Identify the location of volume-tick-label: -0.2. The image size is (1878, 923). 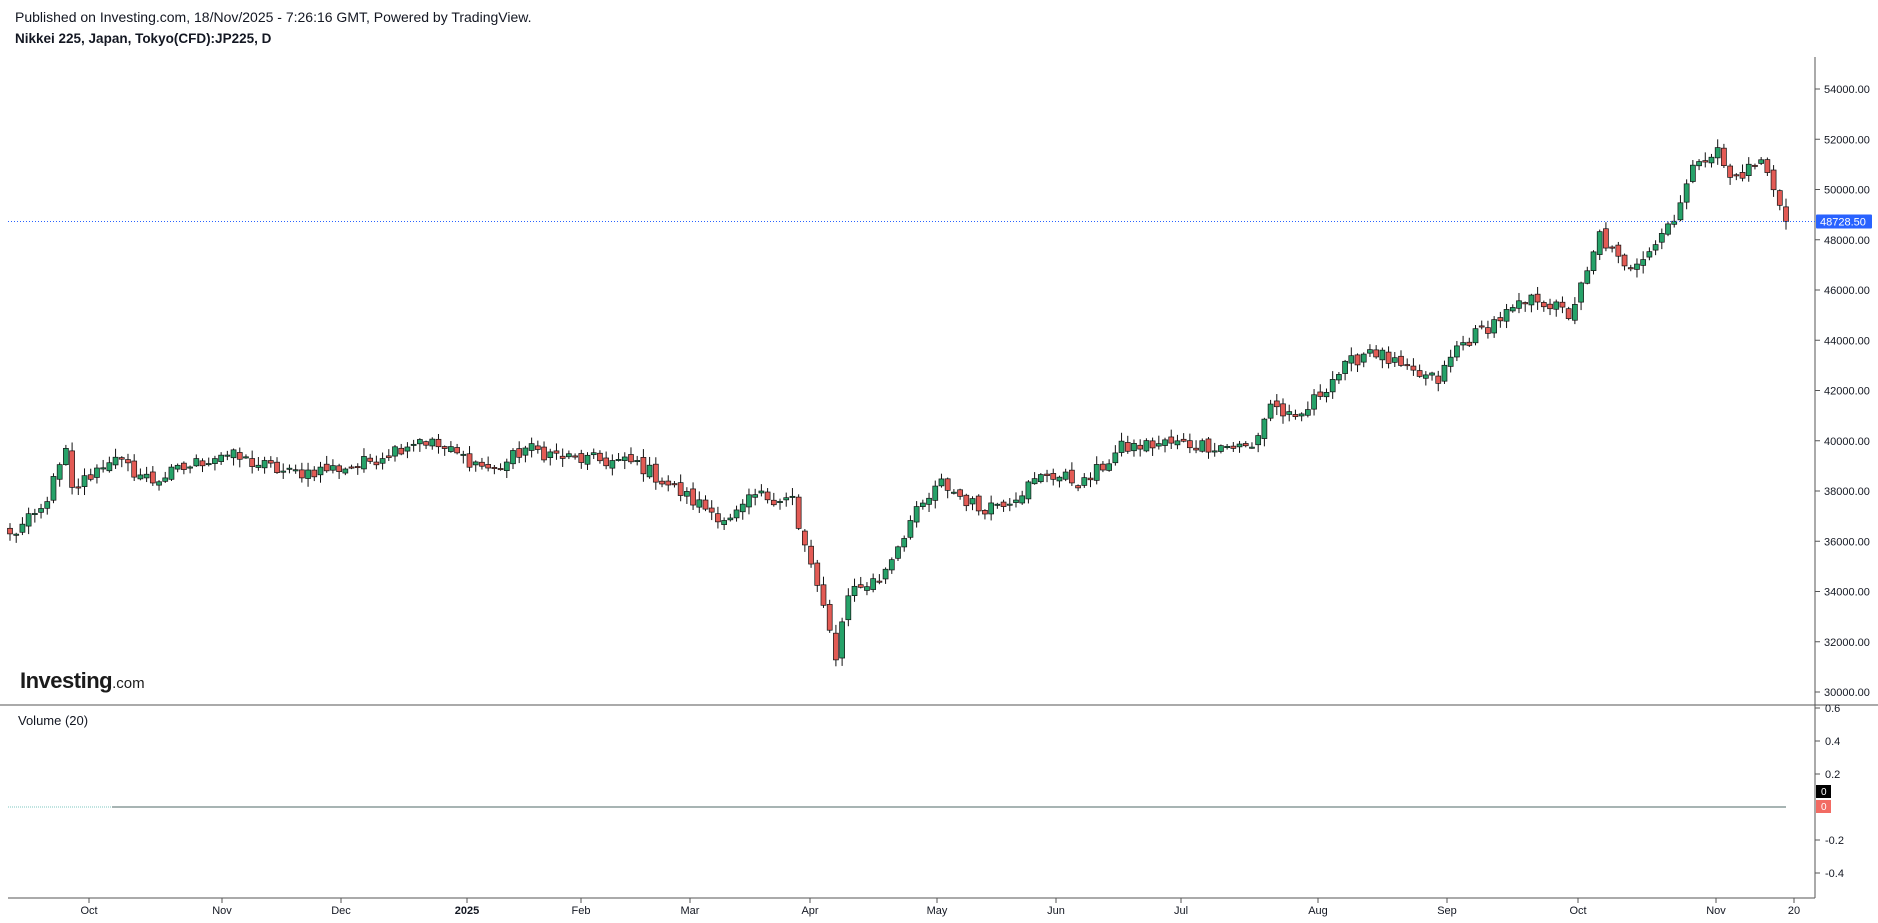
(1834, 841).